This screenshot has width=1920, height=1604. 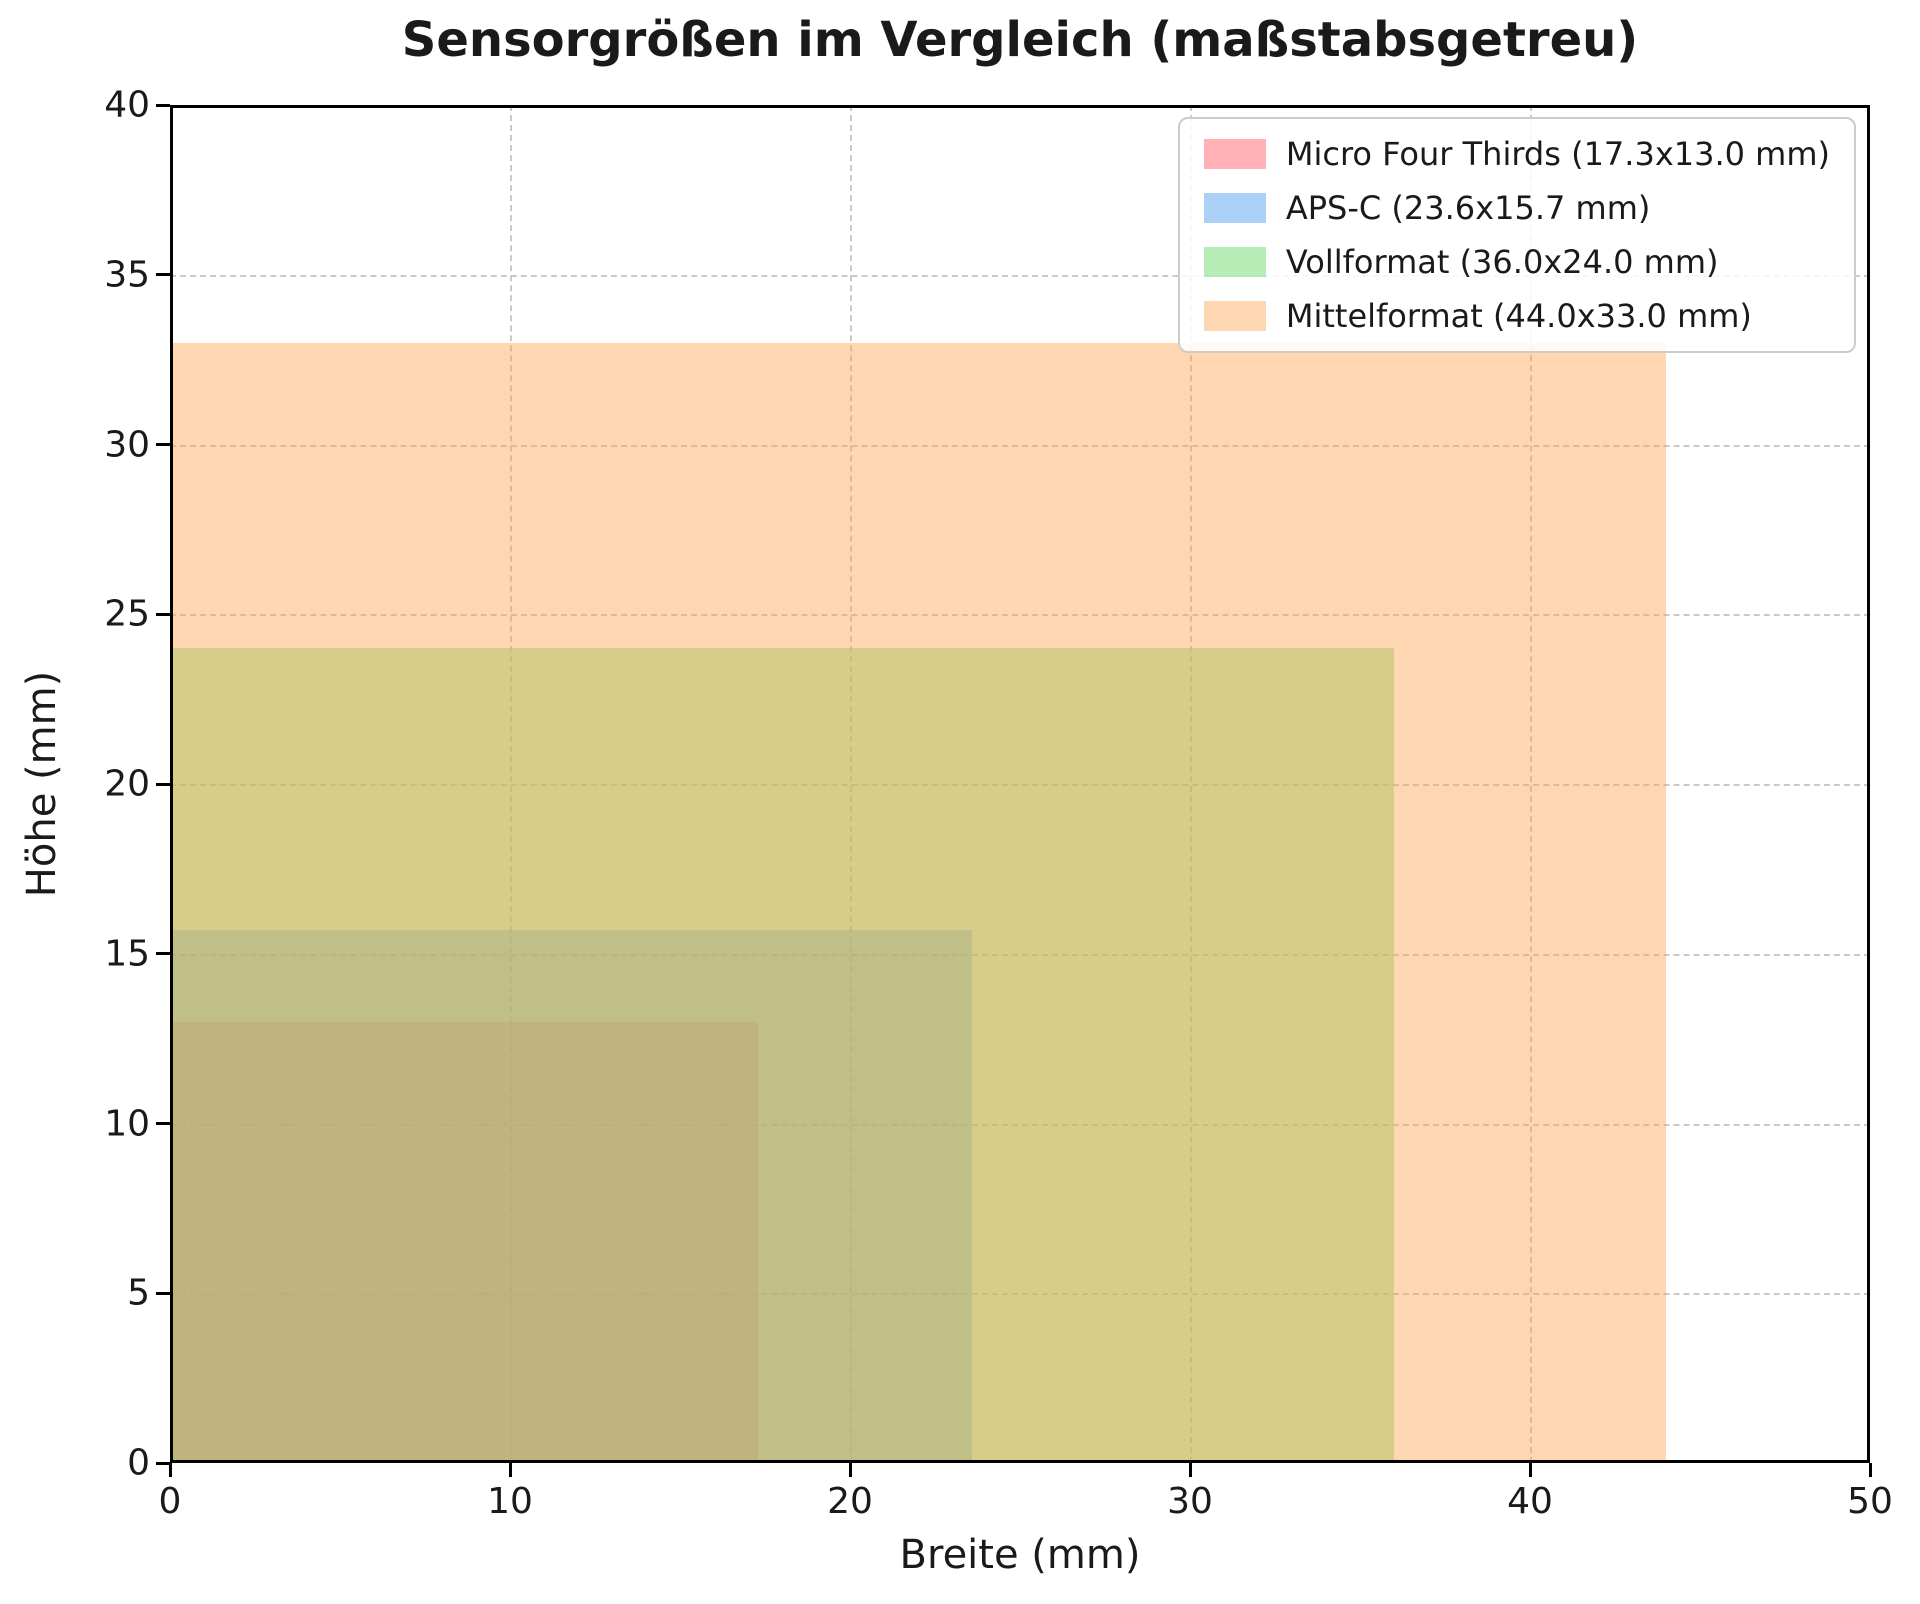 I want to click on legend-item: APS-C (23.6x15.7 mm), so click(x=1516, y=208).